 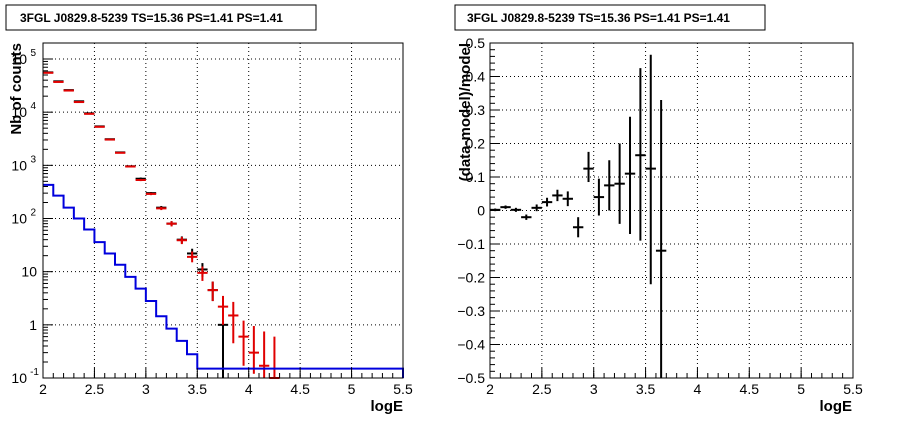 I want to click on y-axis-title: (data-model)/model, so click(x=465, y=112).